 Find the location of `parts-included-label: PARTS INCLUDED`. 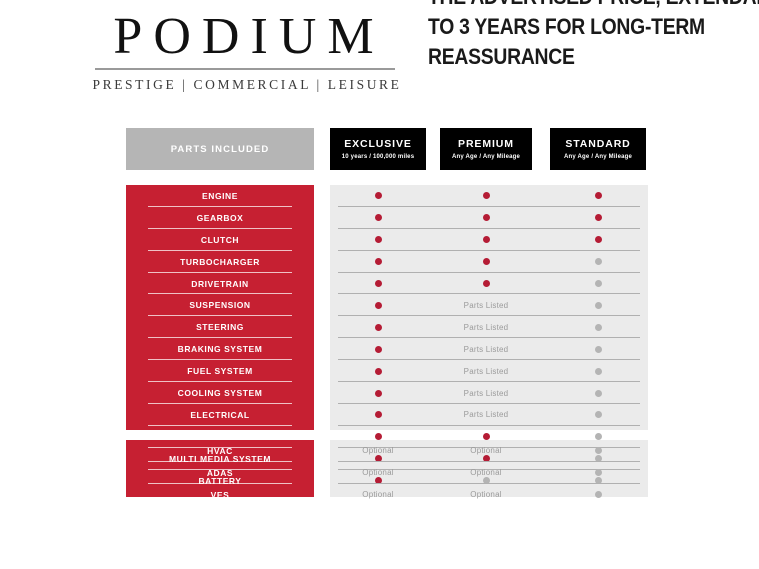

parts-included-label: PARTS INCLUDED is located at coordinates (220, 149).